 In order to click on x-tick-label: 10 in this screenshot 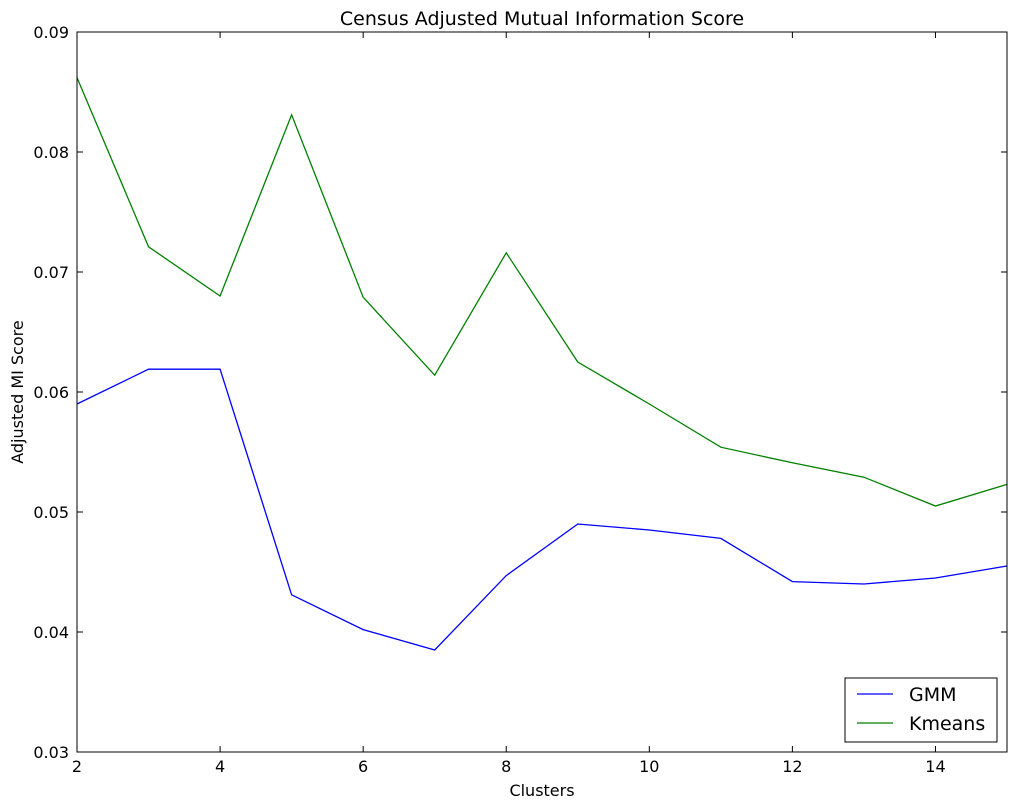, I will do `click(649, 766)`.